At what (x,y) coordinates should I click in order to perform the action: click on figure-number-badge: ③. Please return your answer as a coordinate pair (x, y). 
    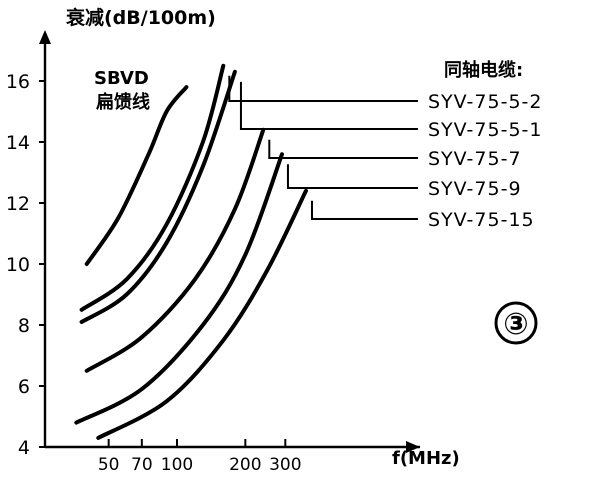
    Looking at the image, I should click on (516, 323).